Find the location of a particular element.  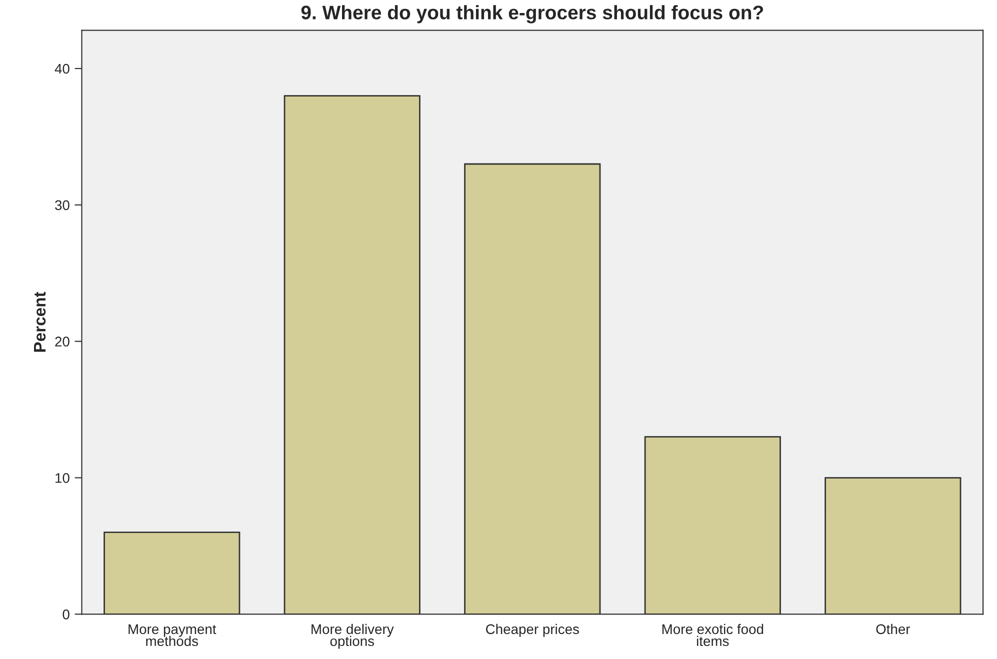

y-tick-label: 0 is located at coordinates (66, 615).